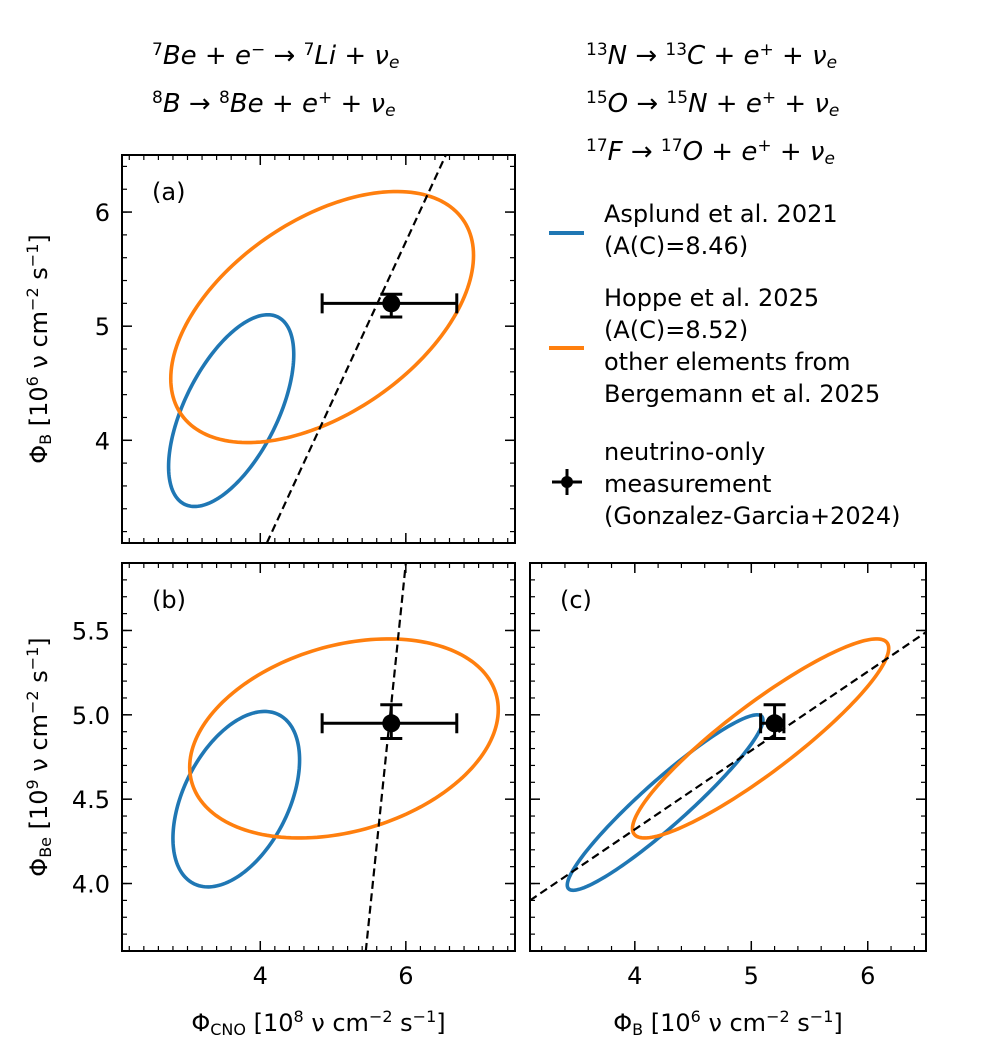  I want to click on legend-entry-0: Asplund et al. 2021 (A(C)=8.46), so click(693, 230).